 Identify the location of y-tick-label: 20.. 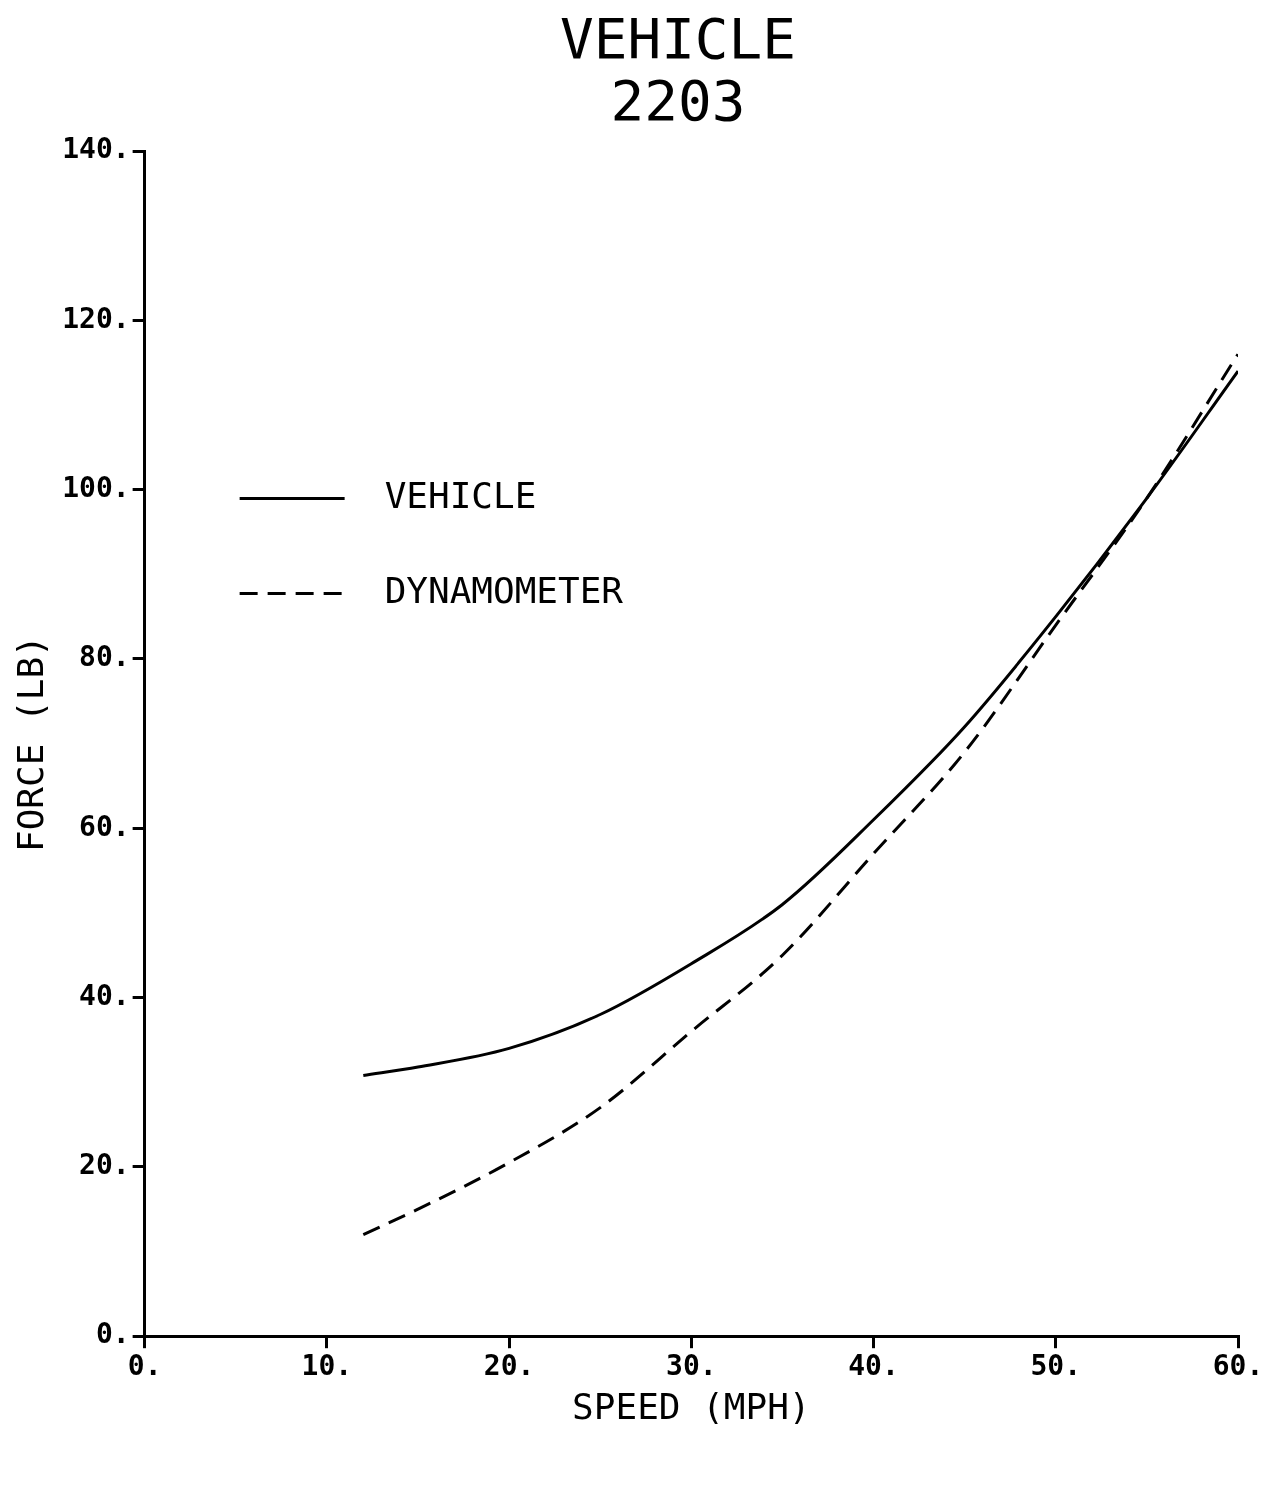
(104, 1165).